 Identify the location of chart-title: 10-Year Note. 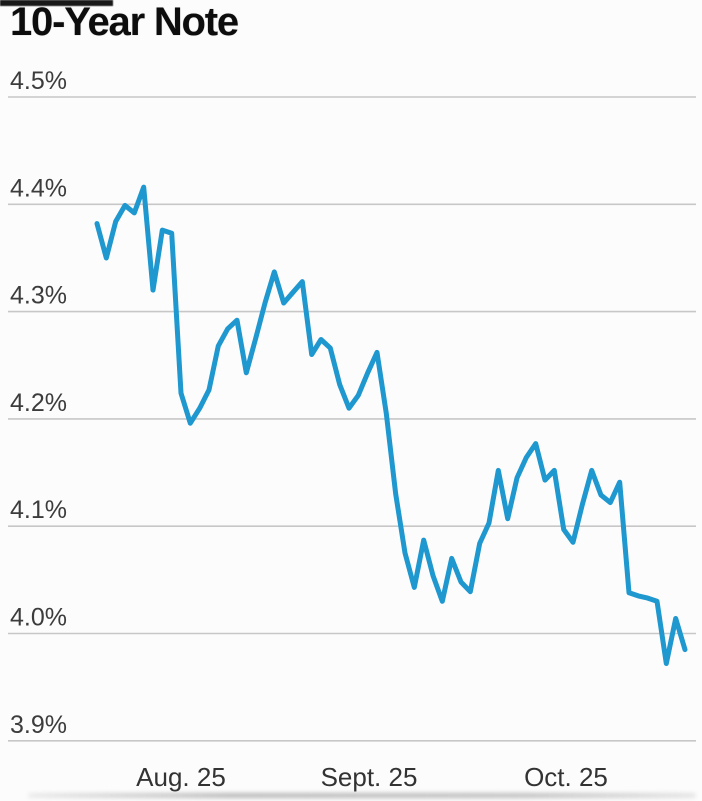
(124, 22).